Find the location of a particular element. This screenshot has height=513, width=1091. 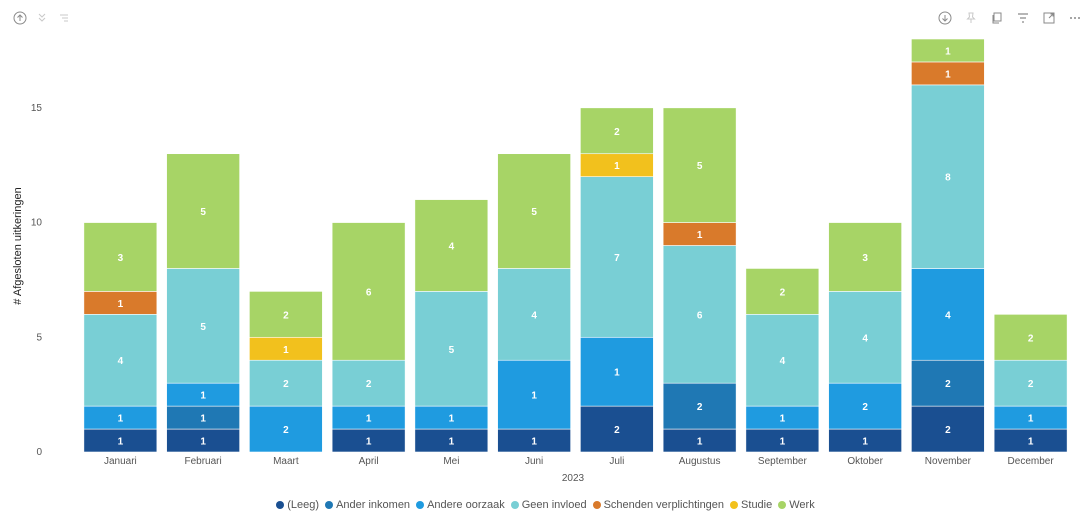

legend-item: Ander inkomen is located at coordinates (367, 505).